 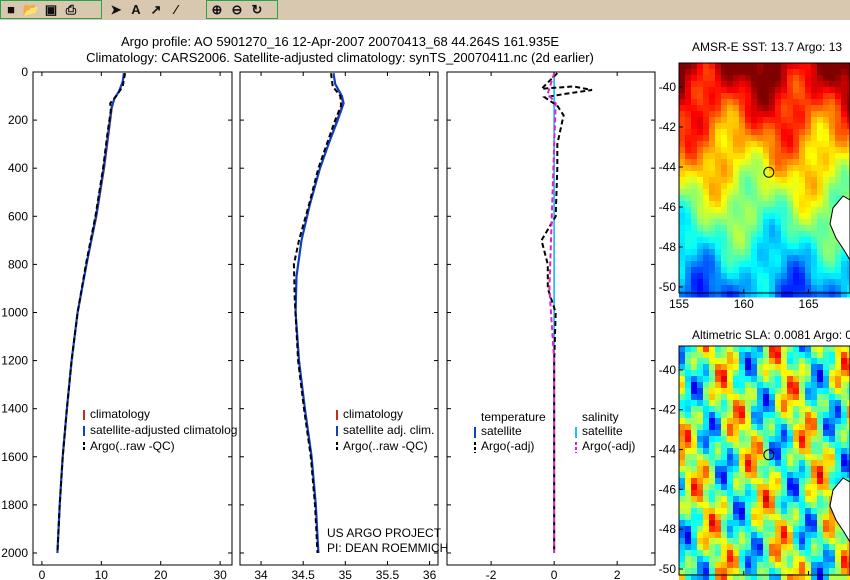 What do you see at coordinates (217, 9) in the screenshot?
I see `zoom-in-icon: ⊕` at bounding box center [217, 9].